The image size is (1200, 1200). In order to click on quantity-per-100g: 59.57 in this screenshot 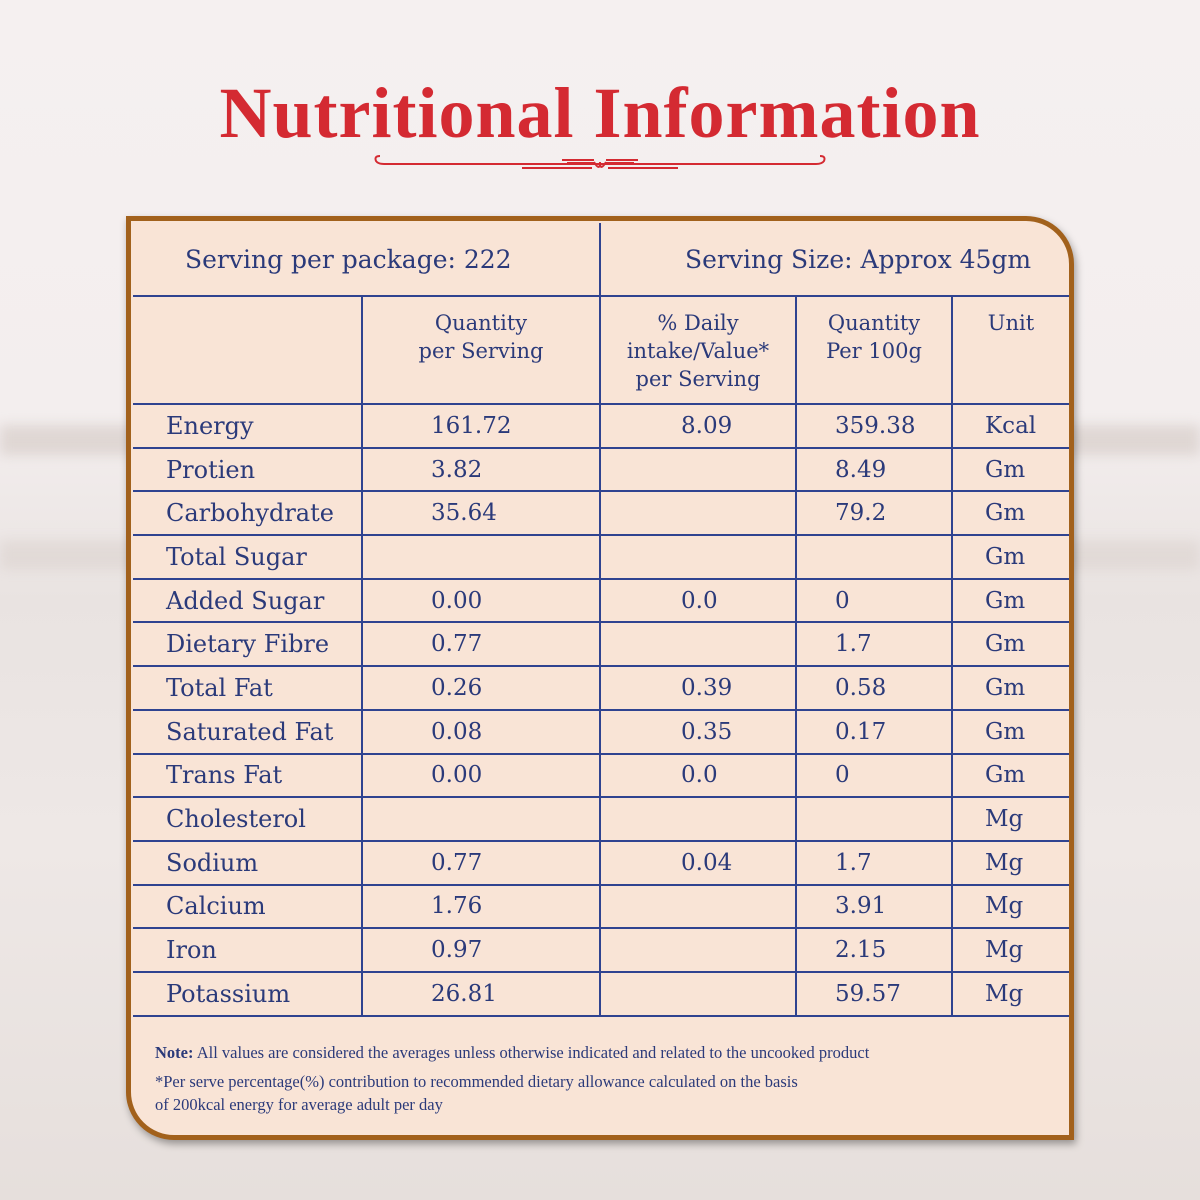, I will do `click(874, 993)`.